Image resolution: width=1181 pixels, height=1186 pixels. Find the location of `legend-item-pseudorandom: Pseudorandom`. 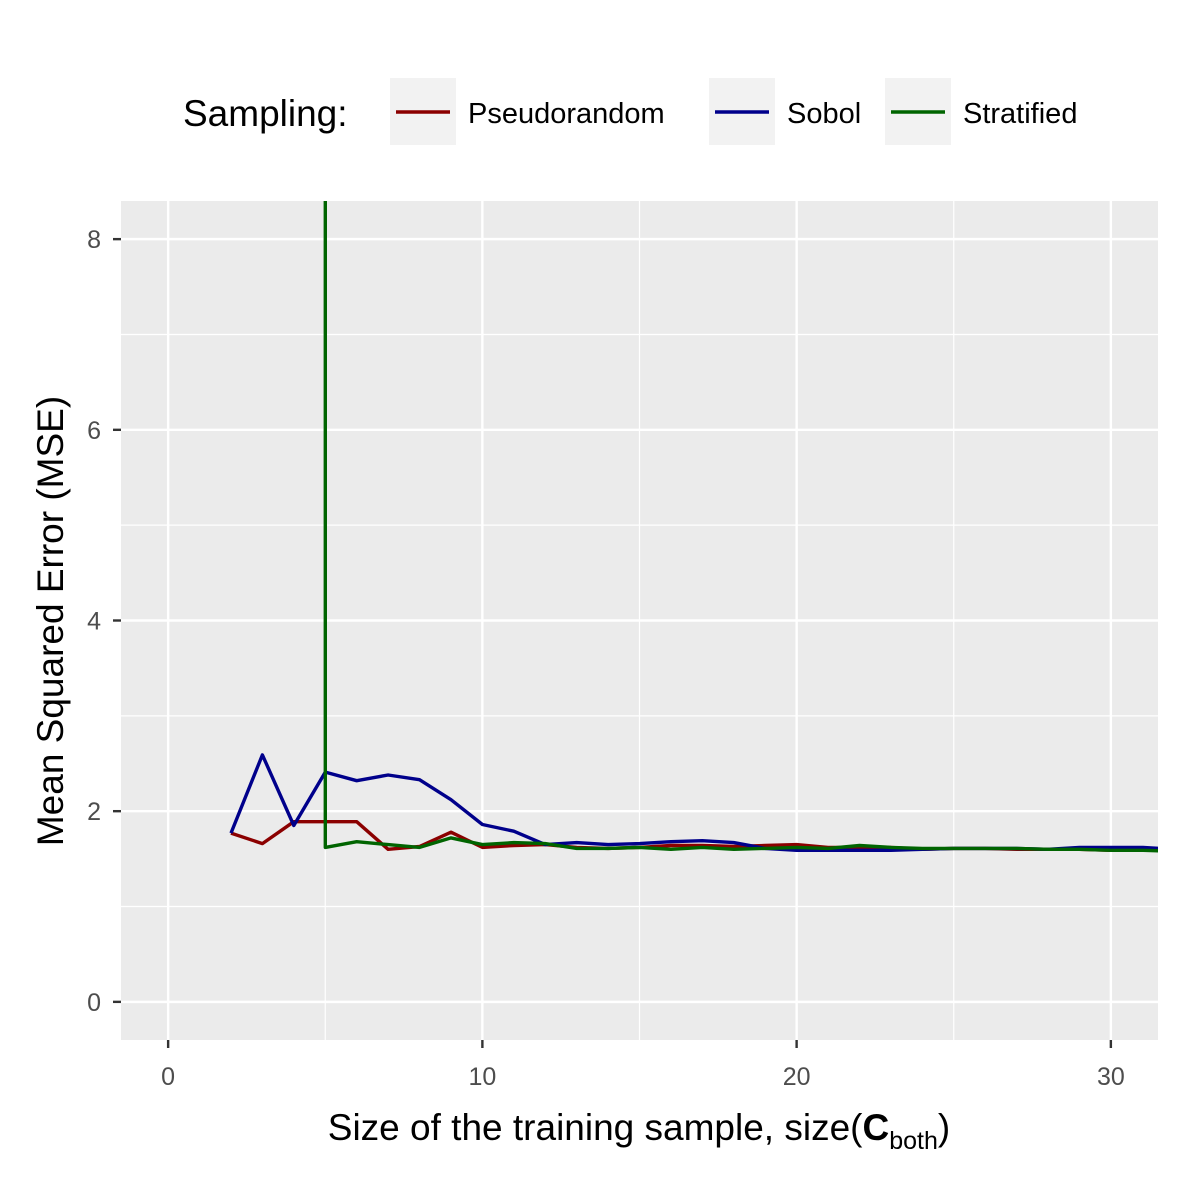

legend-item-pseudorandom: Pseudorandom is located at coordinates (527, 111).